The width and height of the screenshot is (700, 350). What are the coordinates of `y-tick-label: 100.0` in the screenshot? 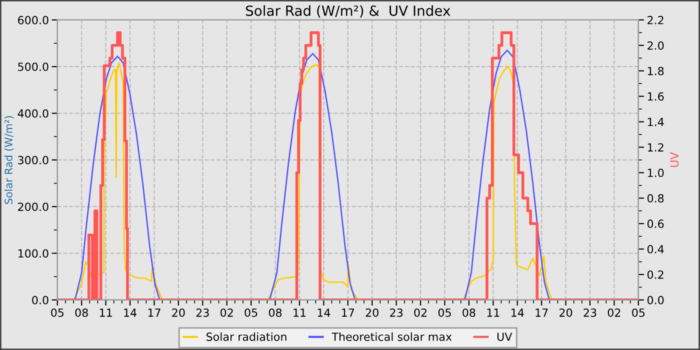 It's located at (33, 253).